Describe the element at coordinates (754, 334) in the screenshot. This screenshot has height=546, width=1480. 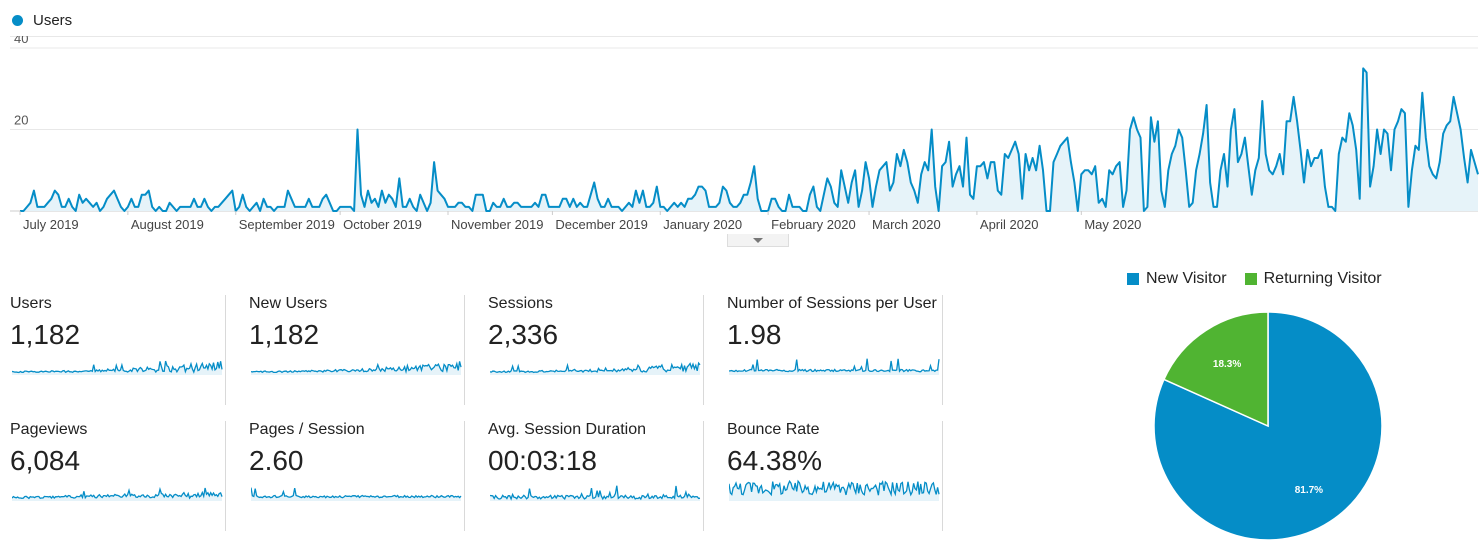
I see `metric-value: 1.98` at that location.